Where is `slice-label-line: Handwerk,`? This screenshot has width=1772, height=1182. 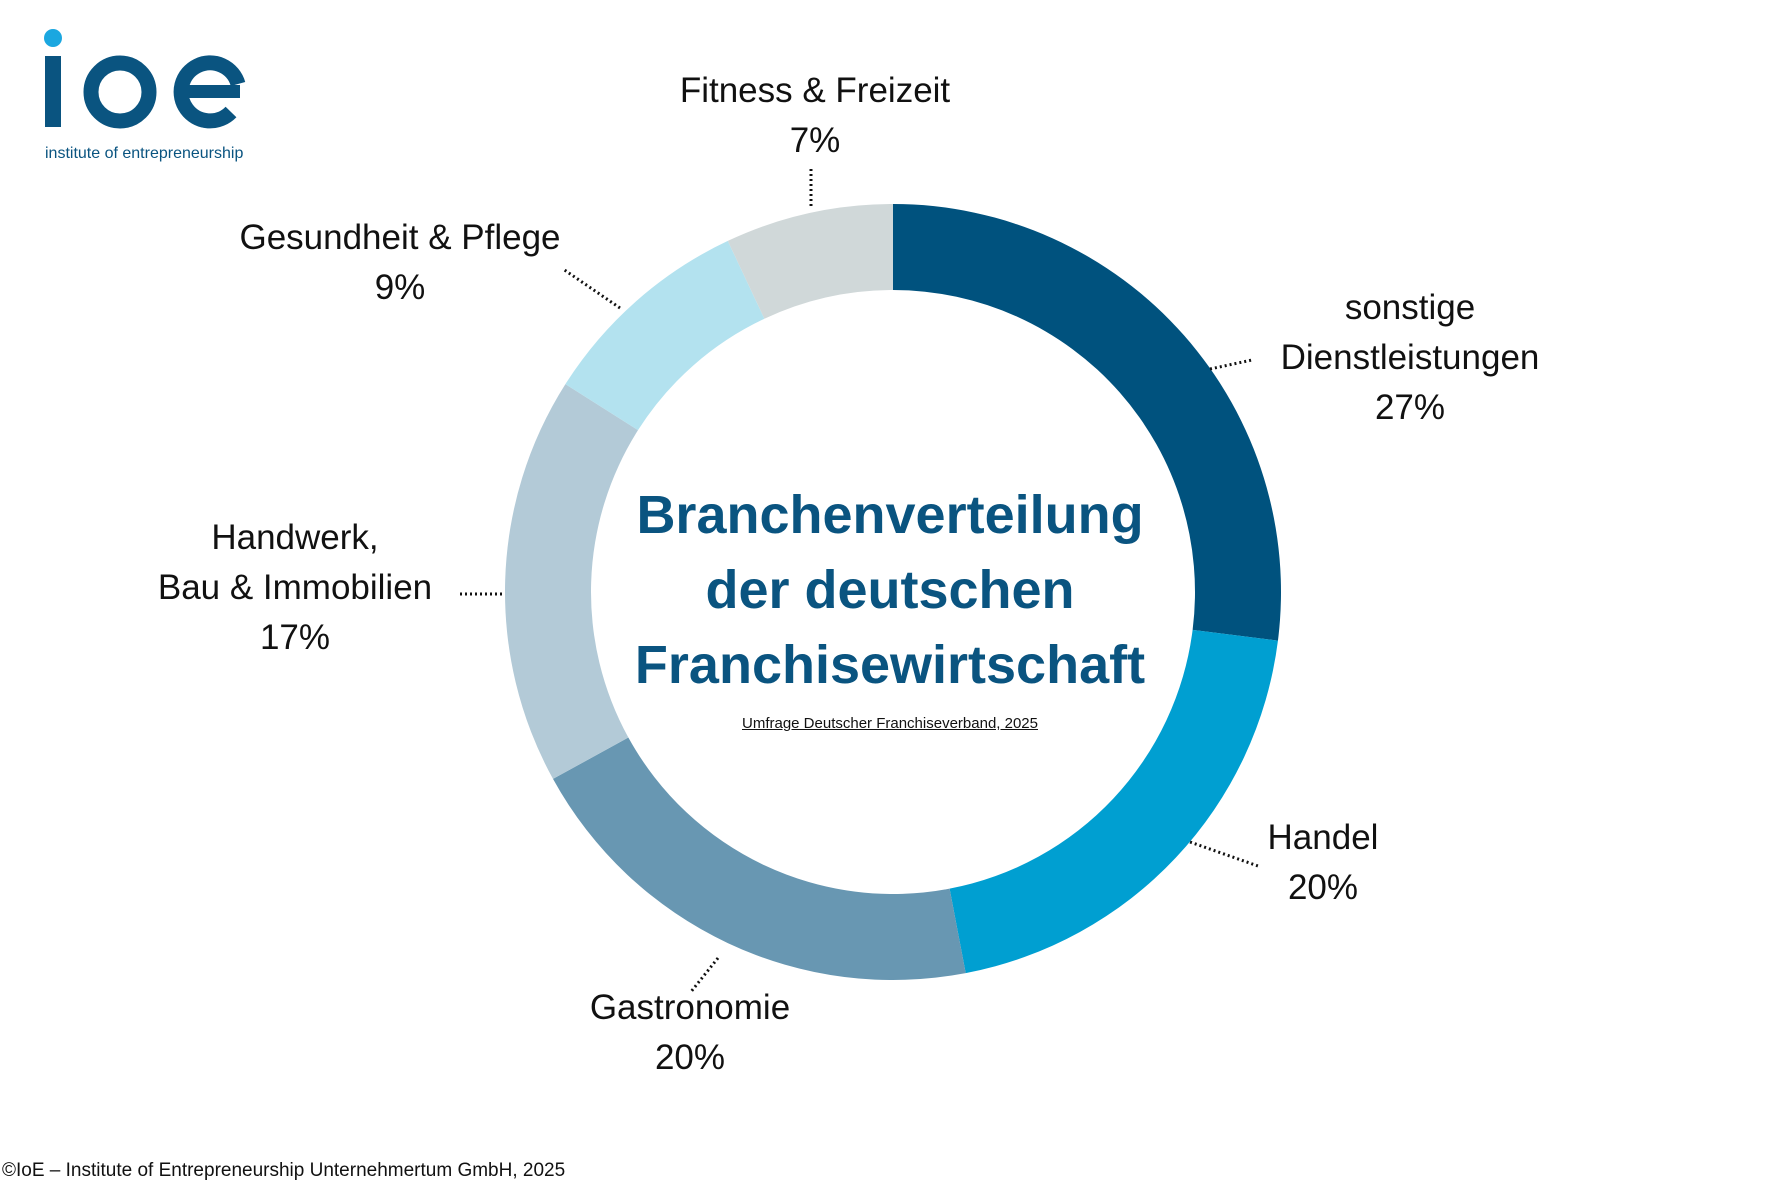 slice-label-line: Handwerk, is located at coordinates (295, 537).